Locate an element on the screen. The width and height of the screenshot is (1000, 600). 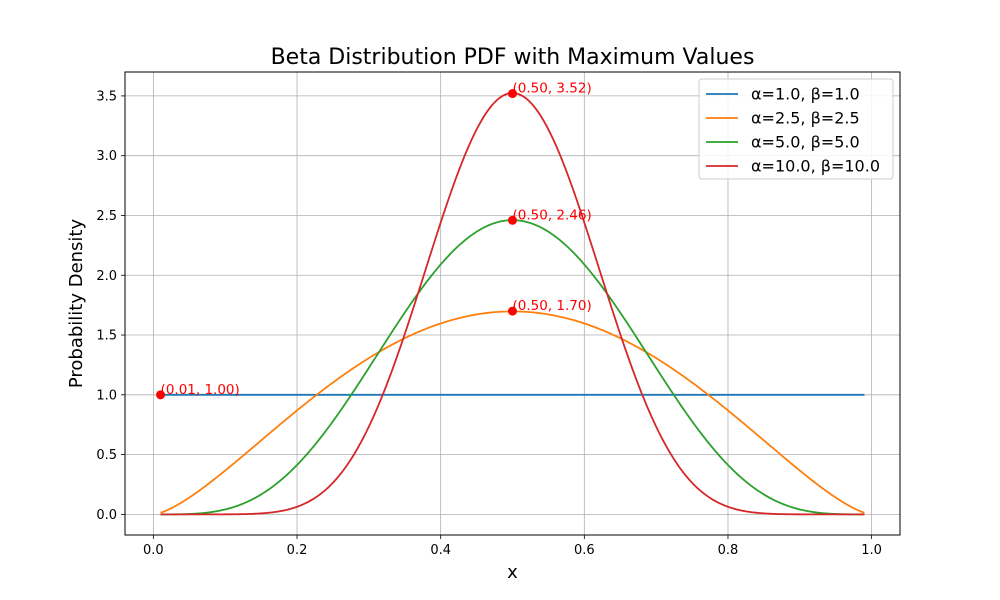
y-tick-label: 1.5 is located at coordinates (106, 336).